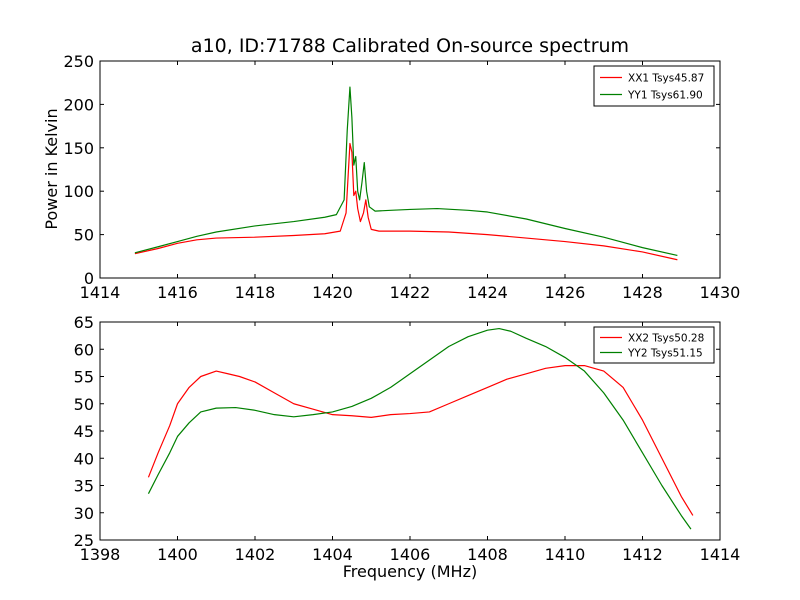 The image size is (800, 600). I want to click on y-tick-label-top: 200, so click(78, 104).